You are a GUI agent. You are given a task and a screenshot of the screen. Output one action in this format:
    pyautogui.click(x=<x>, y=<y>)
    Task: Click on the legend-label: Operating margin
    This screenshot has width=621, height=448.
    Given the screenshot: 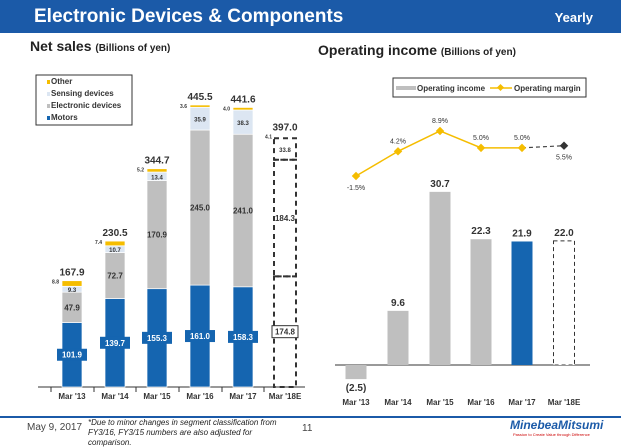 What is the action you would take?
    pyautogui.click(x=547, y=88)
    